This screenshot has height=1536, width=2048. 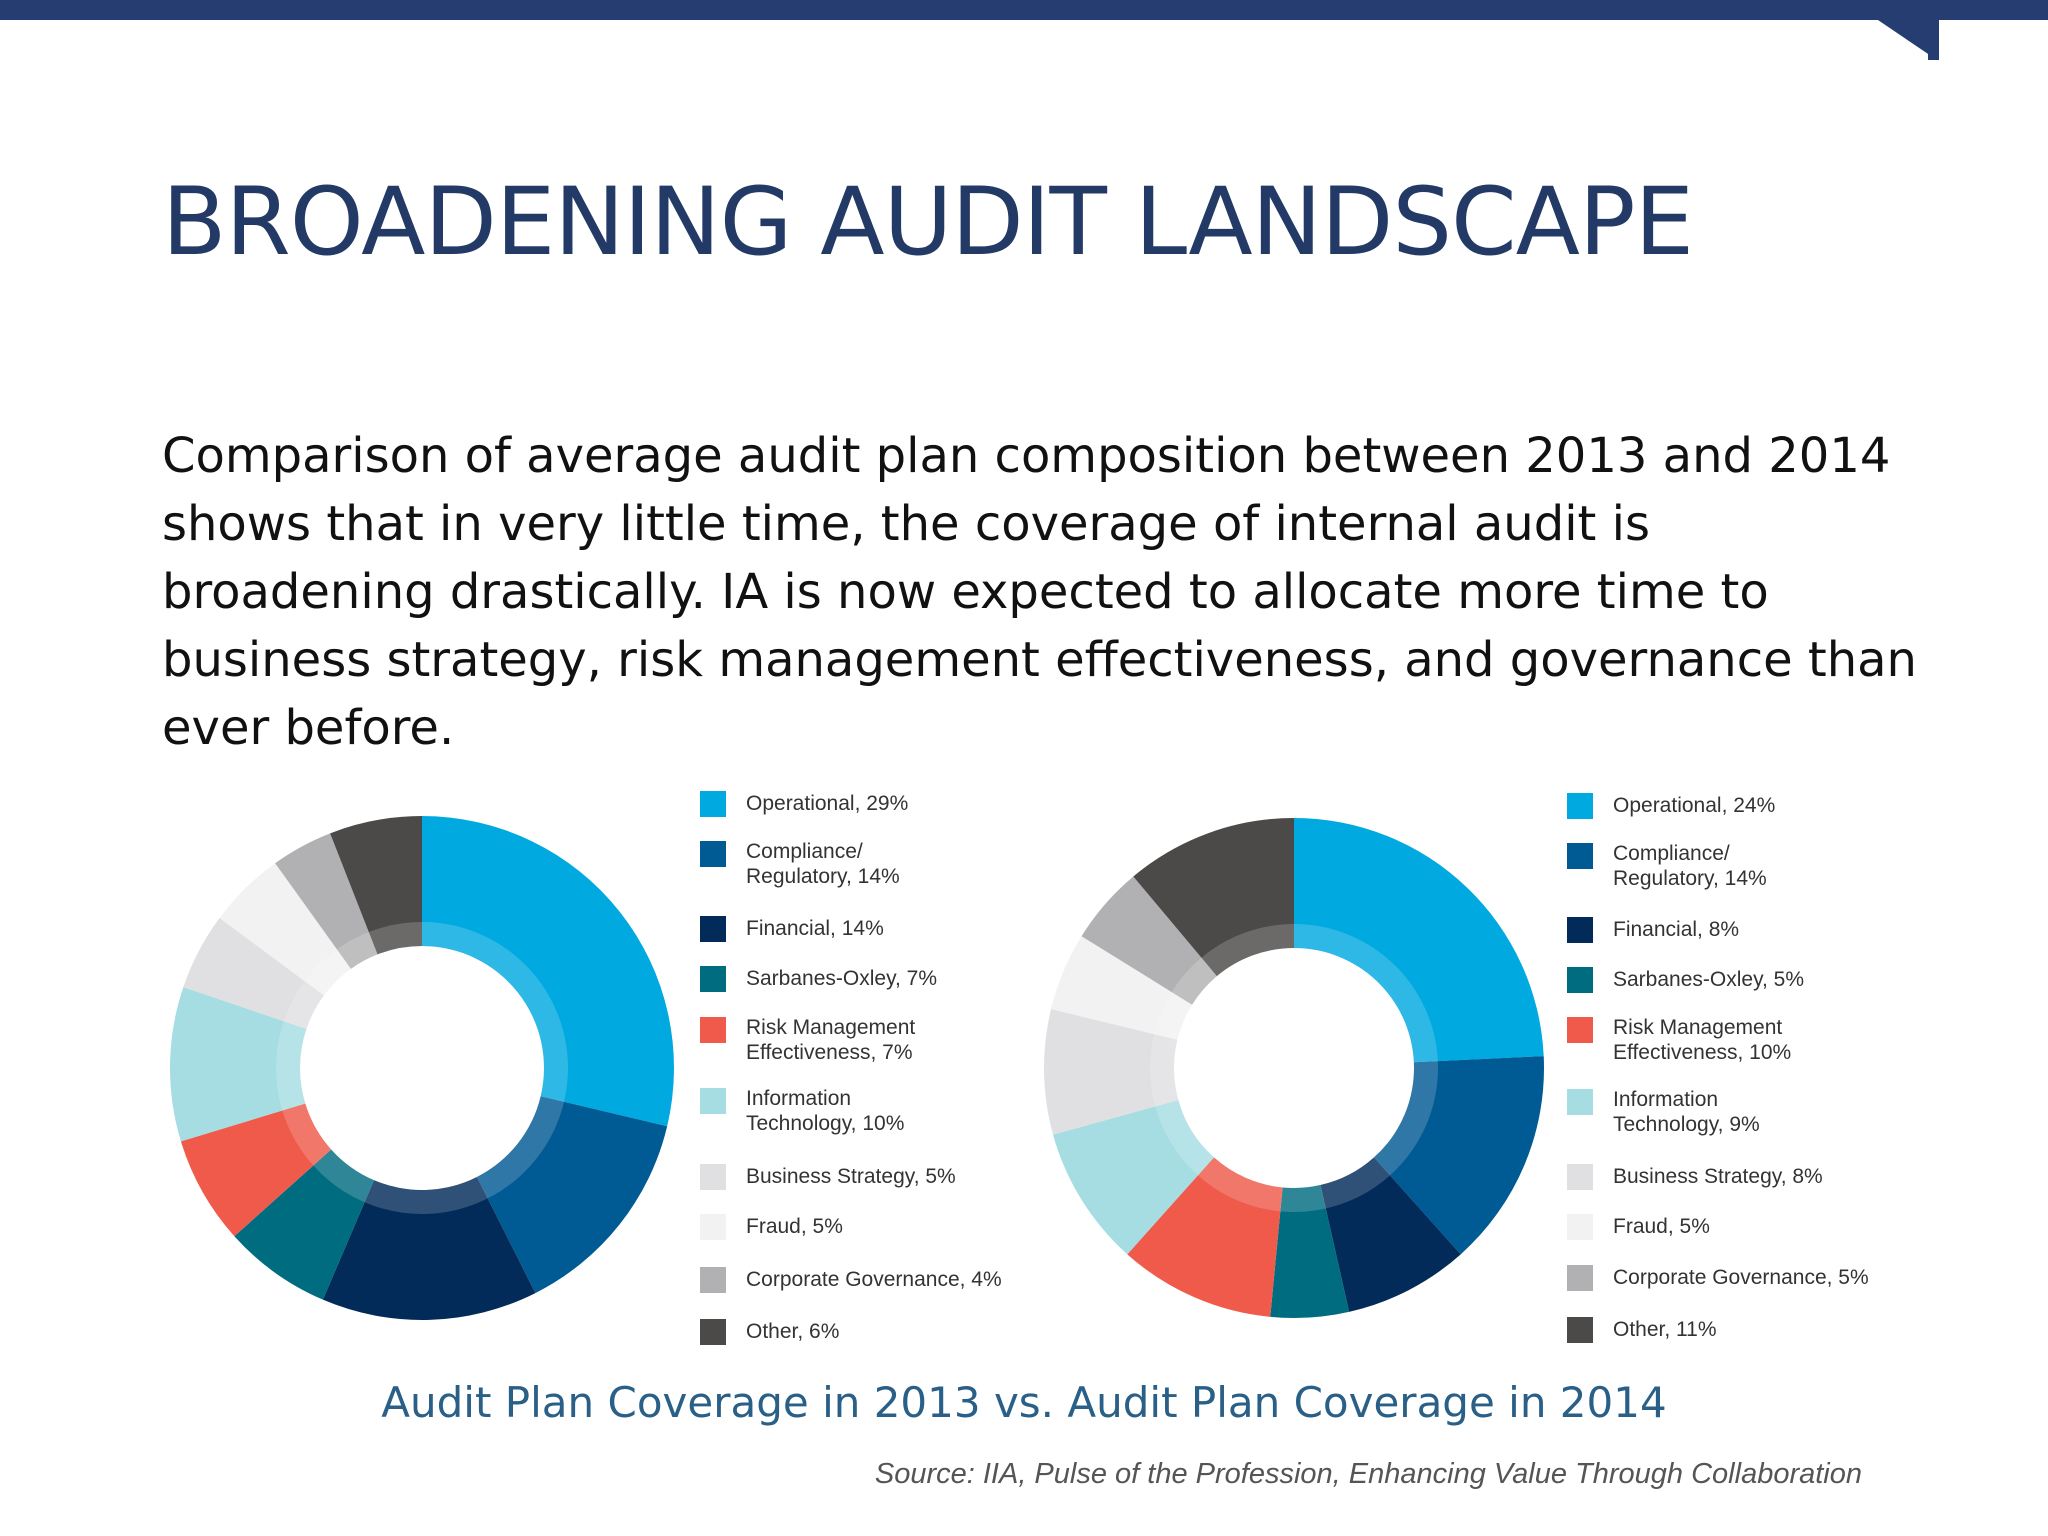 I want to click on legend-label: Financial, 14%, so click(x=815, y=928).